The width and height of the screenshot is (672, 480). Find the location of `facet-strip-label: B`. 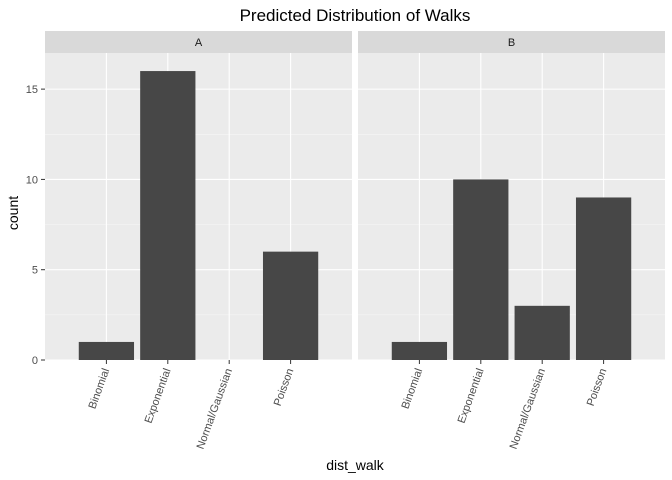

facet-strip-label: B is located at coordinates (511, 43).